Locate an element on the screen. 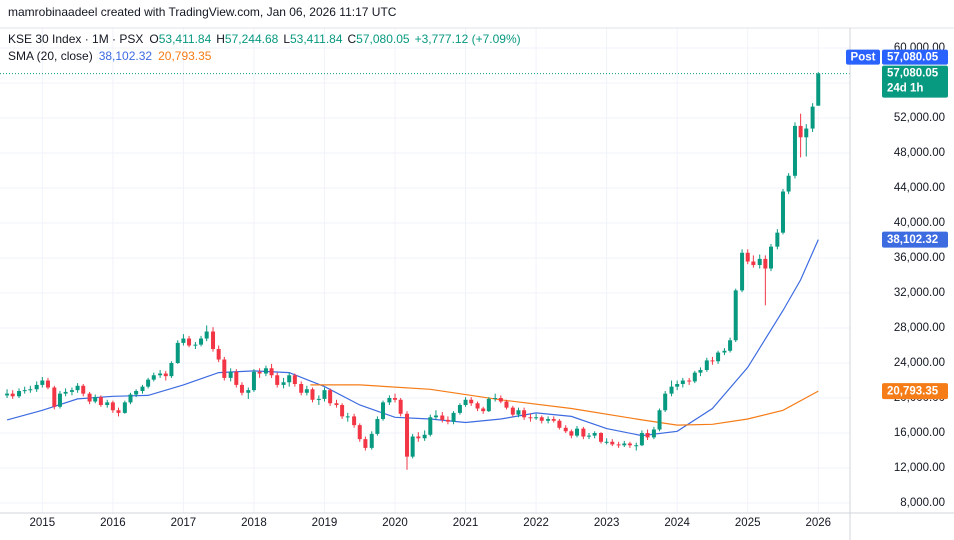 Image resolution: width=954 pixels, height=540 pixels. y-tick-label: 12,000.00 is located at coordinates (919, 468).